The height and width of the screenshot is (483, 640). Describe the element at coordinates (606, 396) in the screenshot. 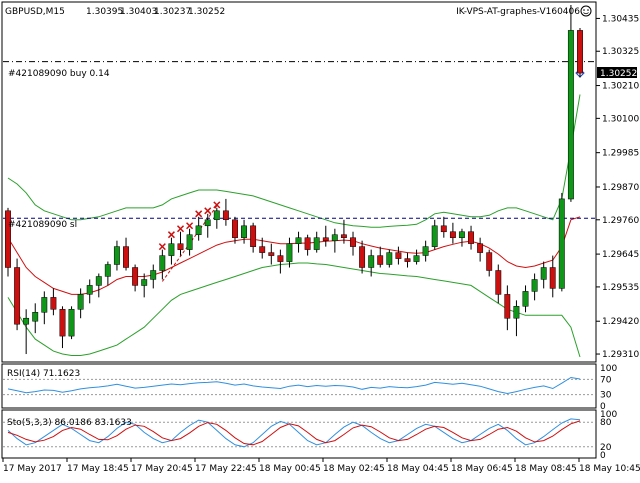

I see `rsi-scale-label: 30` at that location.